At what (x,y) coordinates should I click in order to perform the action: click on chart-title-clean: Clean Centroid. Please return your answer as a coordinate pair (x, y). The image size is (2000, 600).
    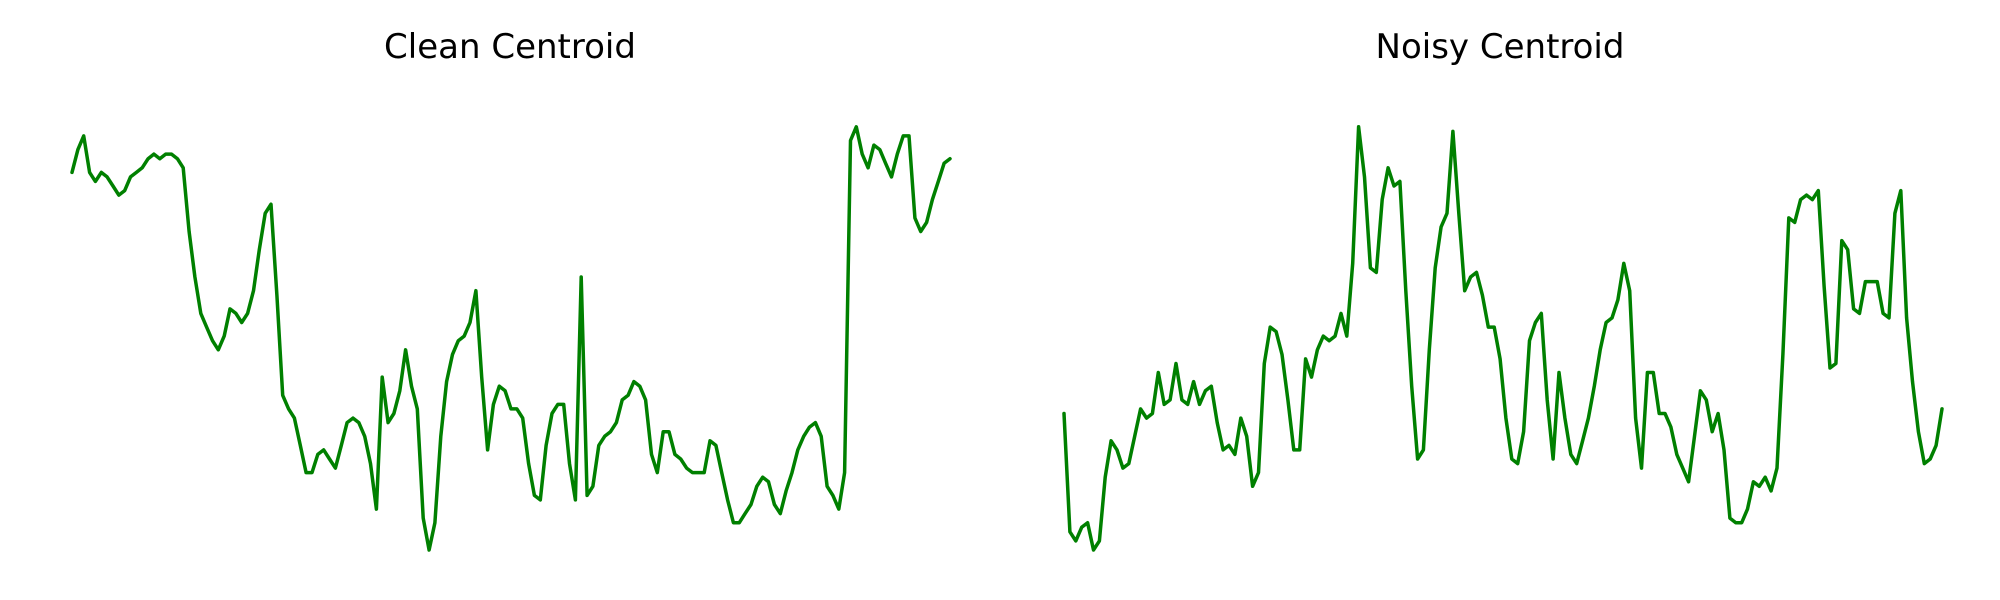
    Looking at the image, I should click on (510, 47).